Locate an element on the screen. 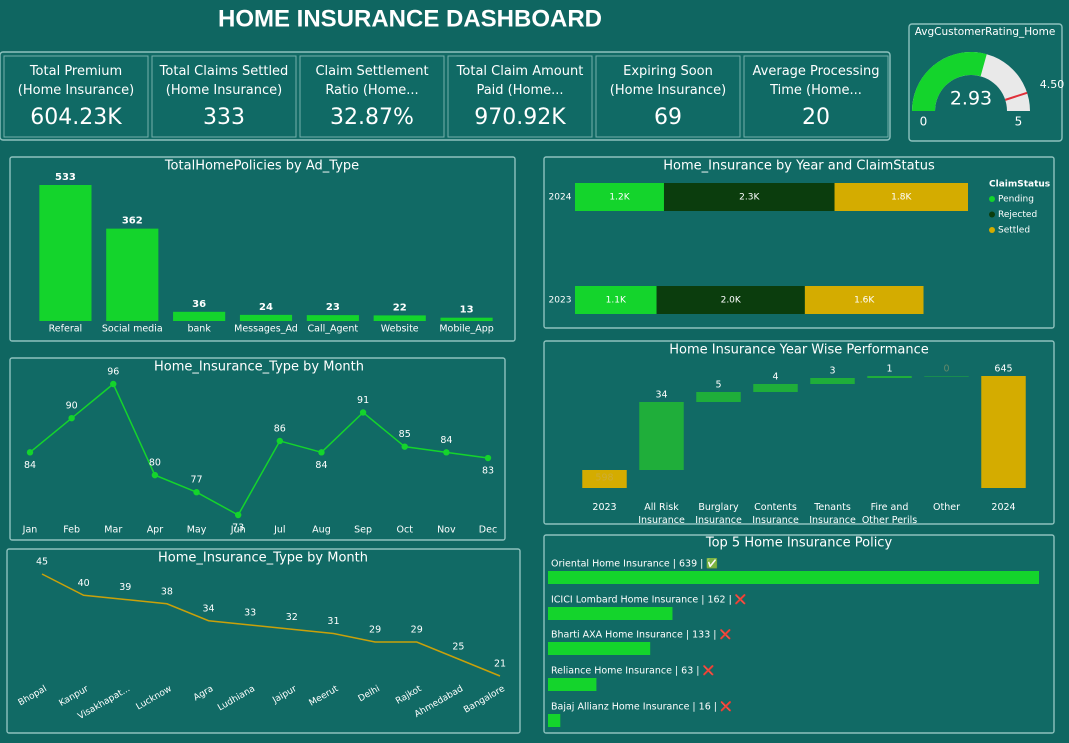 Image resolution: width=1069 pixels, height=743 pixels. x-tick-label: Mar is located at coordinates (113, 530).